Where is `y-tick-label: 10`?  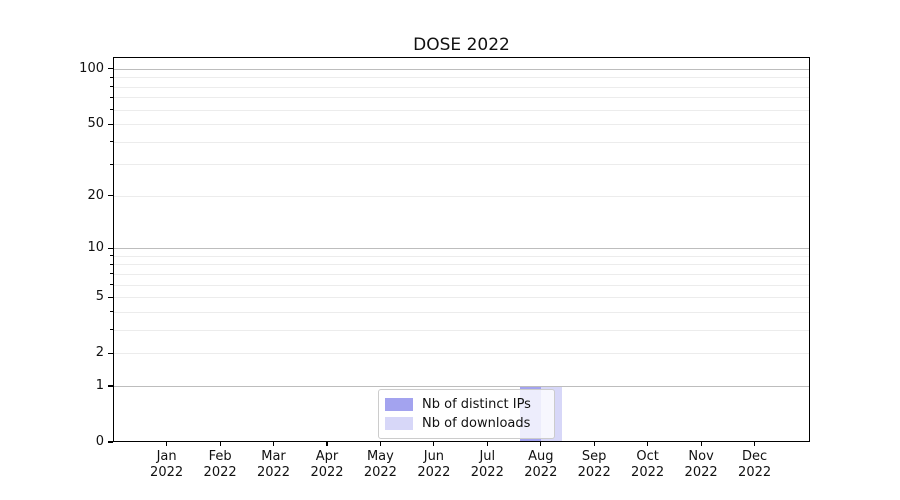
y-tick-label: 10 is located at coordinates (95, 248).